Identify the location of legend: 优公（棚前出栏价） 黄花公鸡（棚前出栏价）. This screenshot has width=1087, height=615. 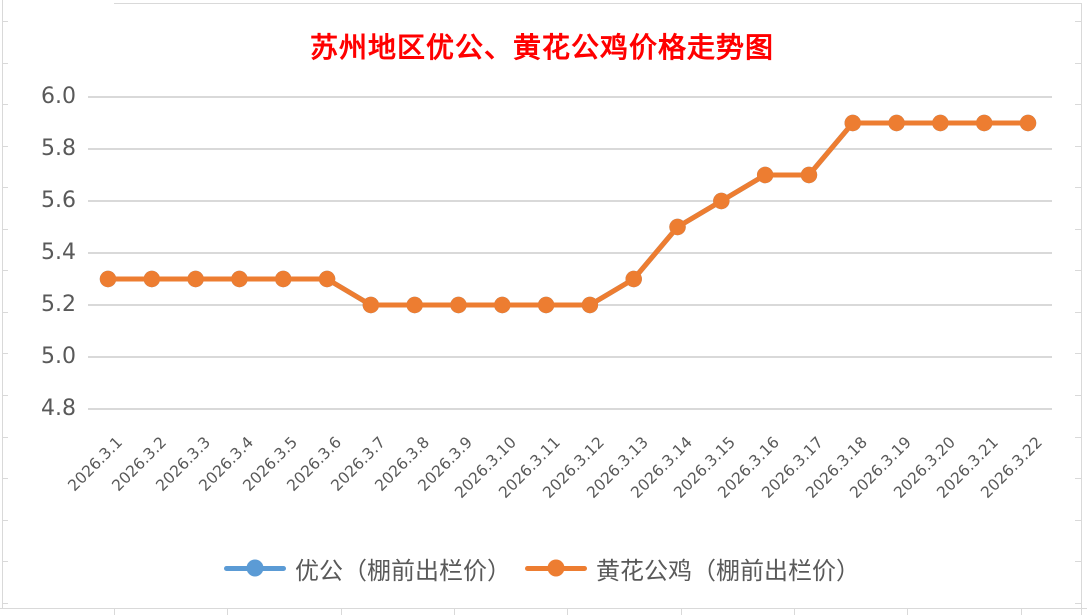
(542, 568).